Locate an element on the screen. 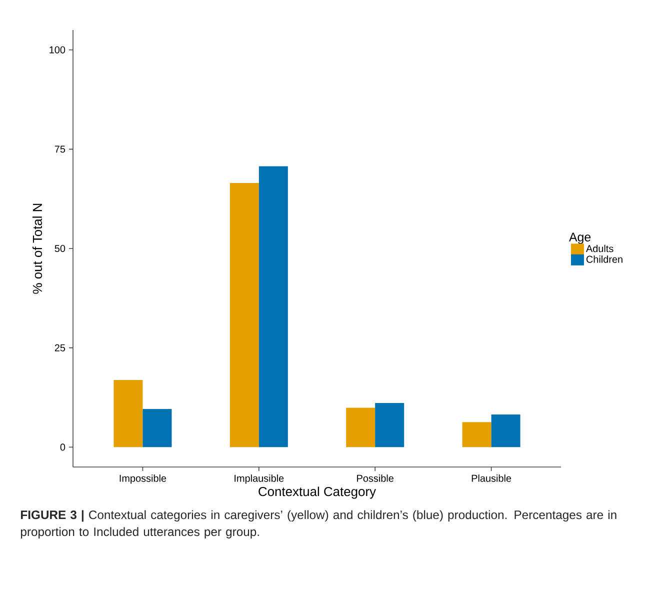 The width and height of the screenshot is (654, 590). x-axis-title: Contextual Category is located at coordinates (317, 492).